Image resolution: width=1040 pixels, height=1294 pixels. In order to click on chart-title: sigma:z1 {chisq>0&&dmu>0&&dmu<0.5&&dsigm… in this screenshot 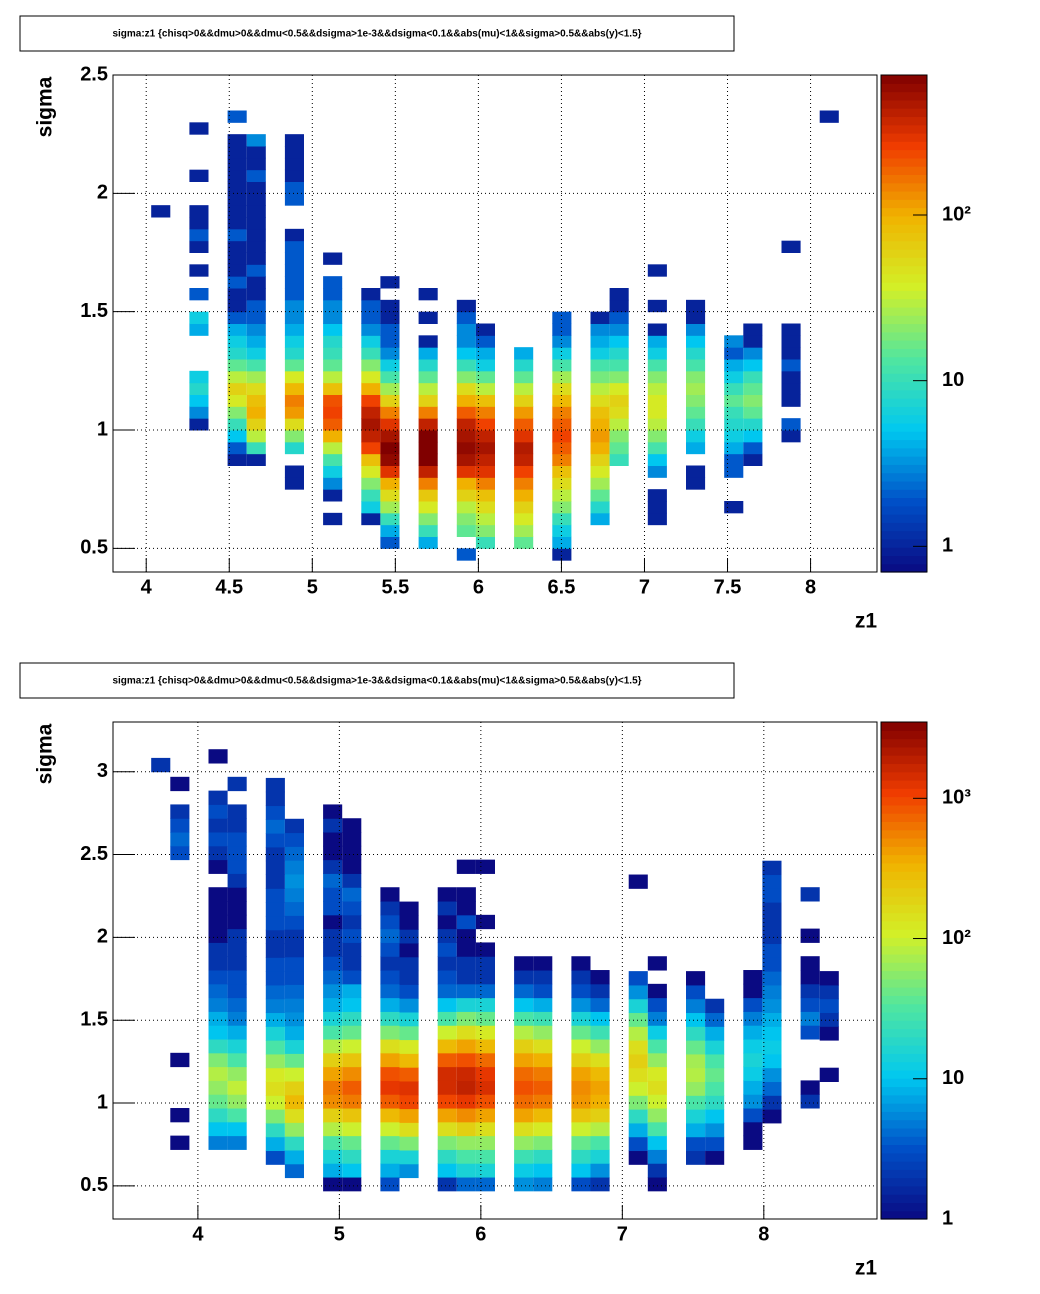, I will do `click(376, 34)`.